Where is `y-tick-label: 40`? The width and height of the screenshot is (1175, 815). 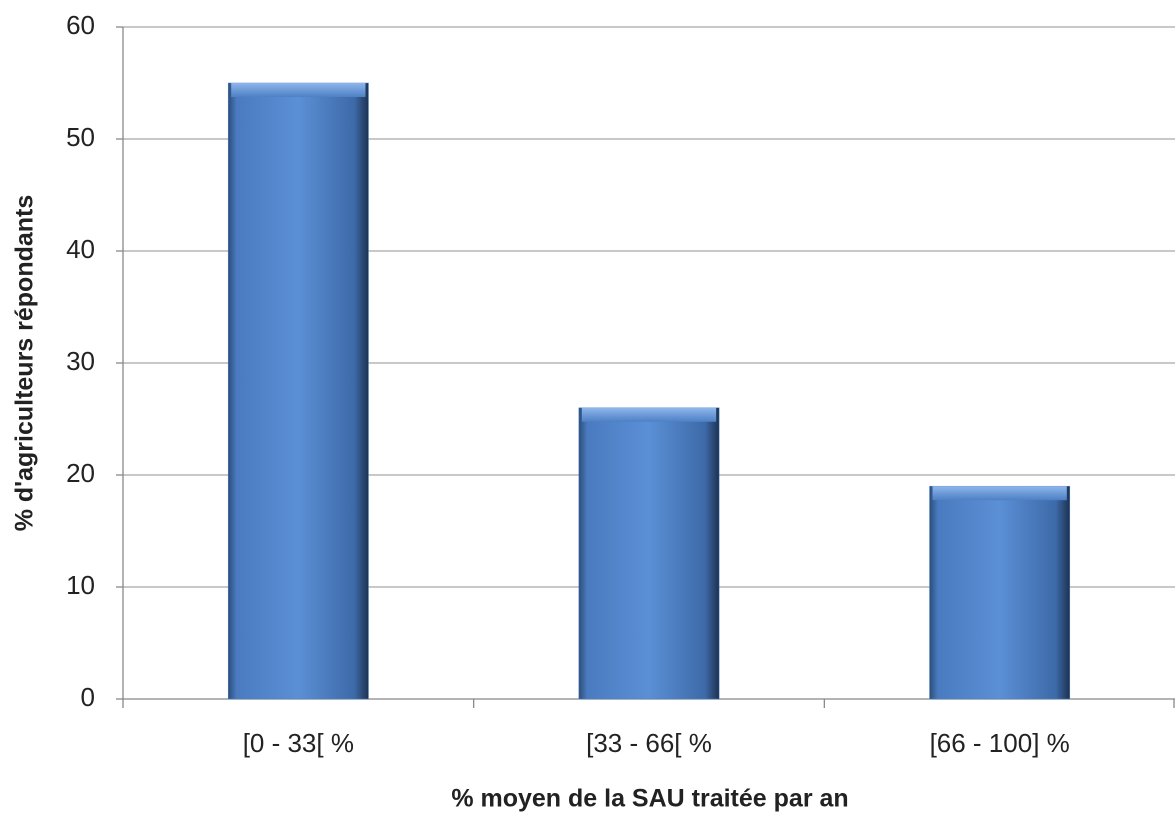
y-tick-label: 40 is located at coordinates (80, 249).